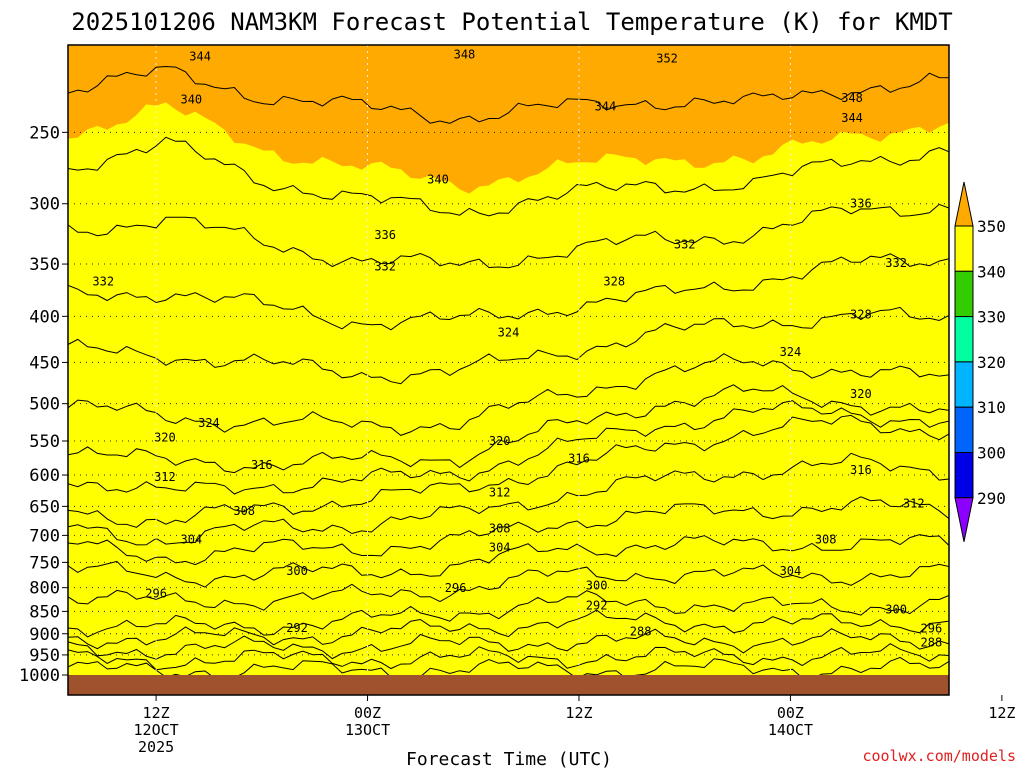 The image size is (1024, 768). What do you see at coordinates (964, 204) in the screenshot?
I see `colorbar-swatch-top` at bounding box center [964, 204].